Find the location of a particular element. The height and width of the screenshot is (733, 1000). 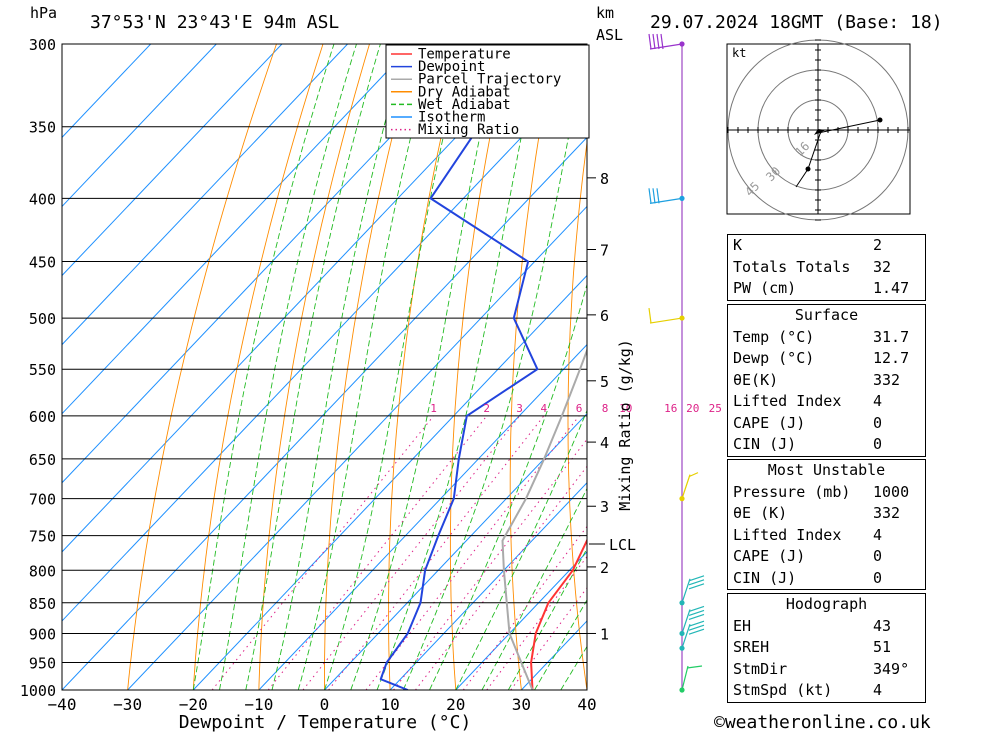

index-value: 1.47 is located at coordinates (891, 288).